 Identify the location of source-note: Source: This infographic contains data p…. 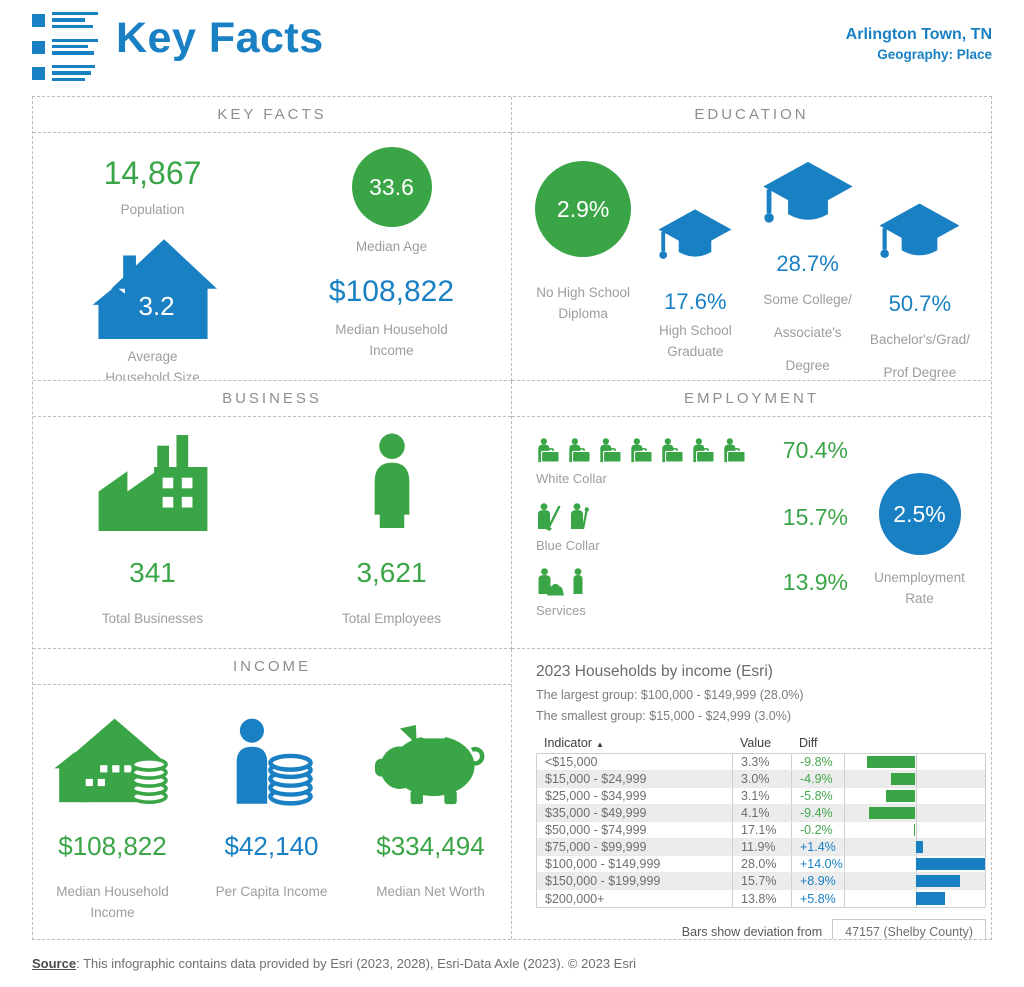
(334, 963).